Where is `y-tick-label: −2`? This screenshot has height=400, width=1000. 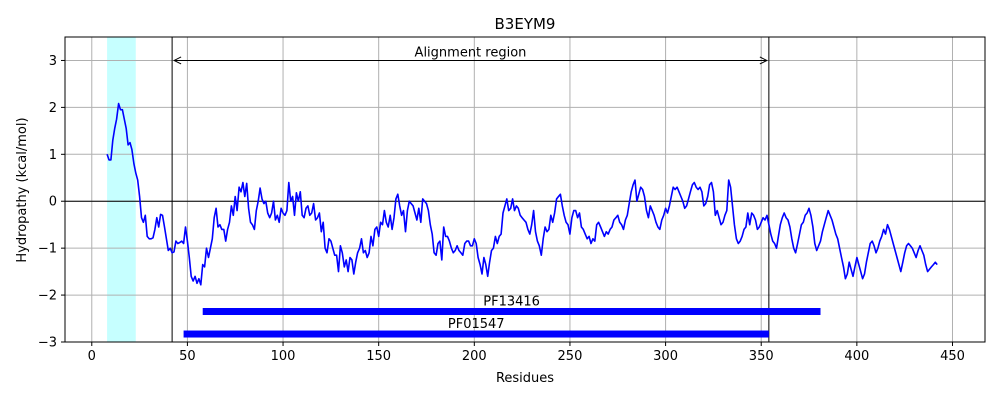
y-tick-label: −2 is located at coordinates (47, 296).